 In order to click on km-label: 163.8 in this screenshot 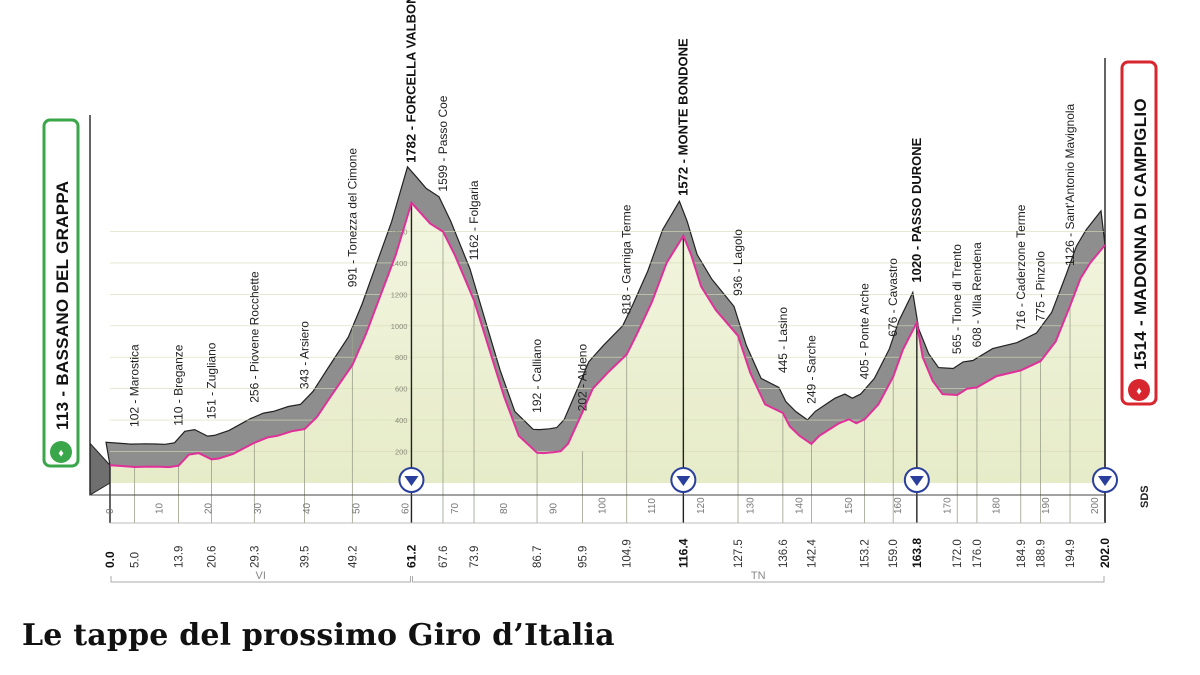, I will do `click(917, 553)`.